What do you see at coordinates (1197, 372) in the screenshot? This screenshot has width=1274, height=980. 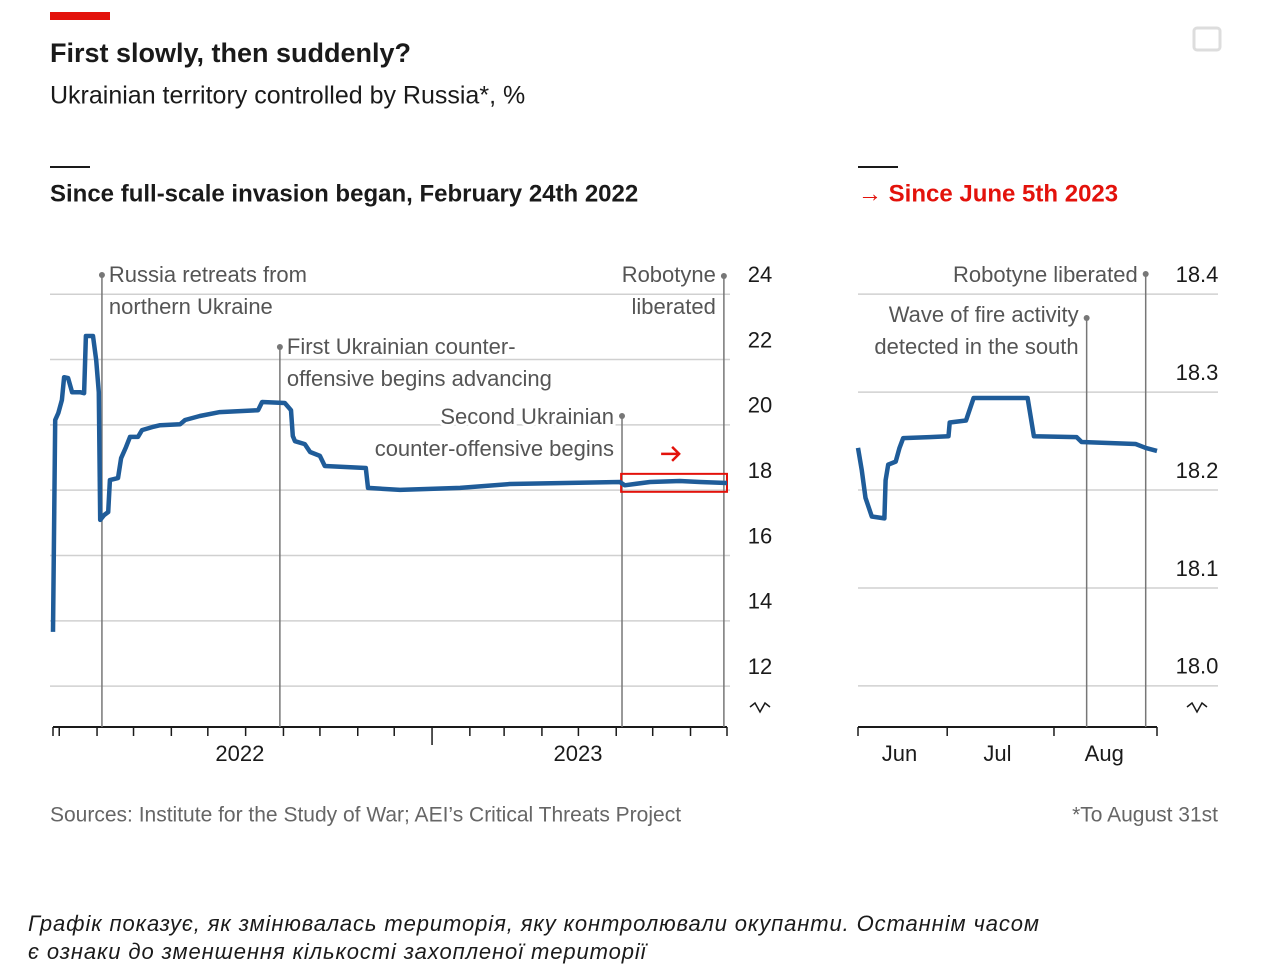 I see `y-tick-label: 18.3` at bounding box center [1197, 372].